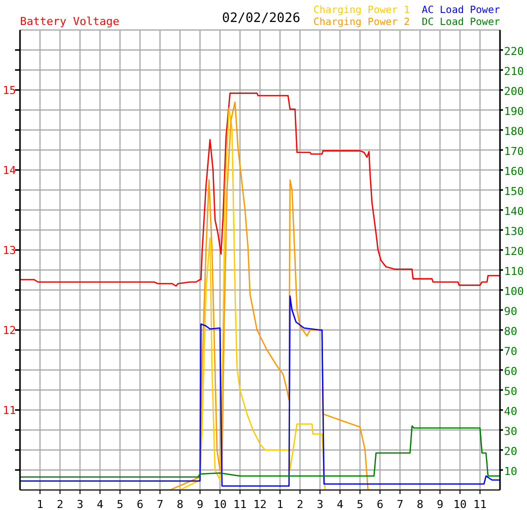  Describe the element at coordinates (514, 251) in the screenshot. I see `y2-tick-label: 120` at that location.